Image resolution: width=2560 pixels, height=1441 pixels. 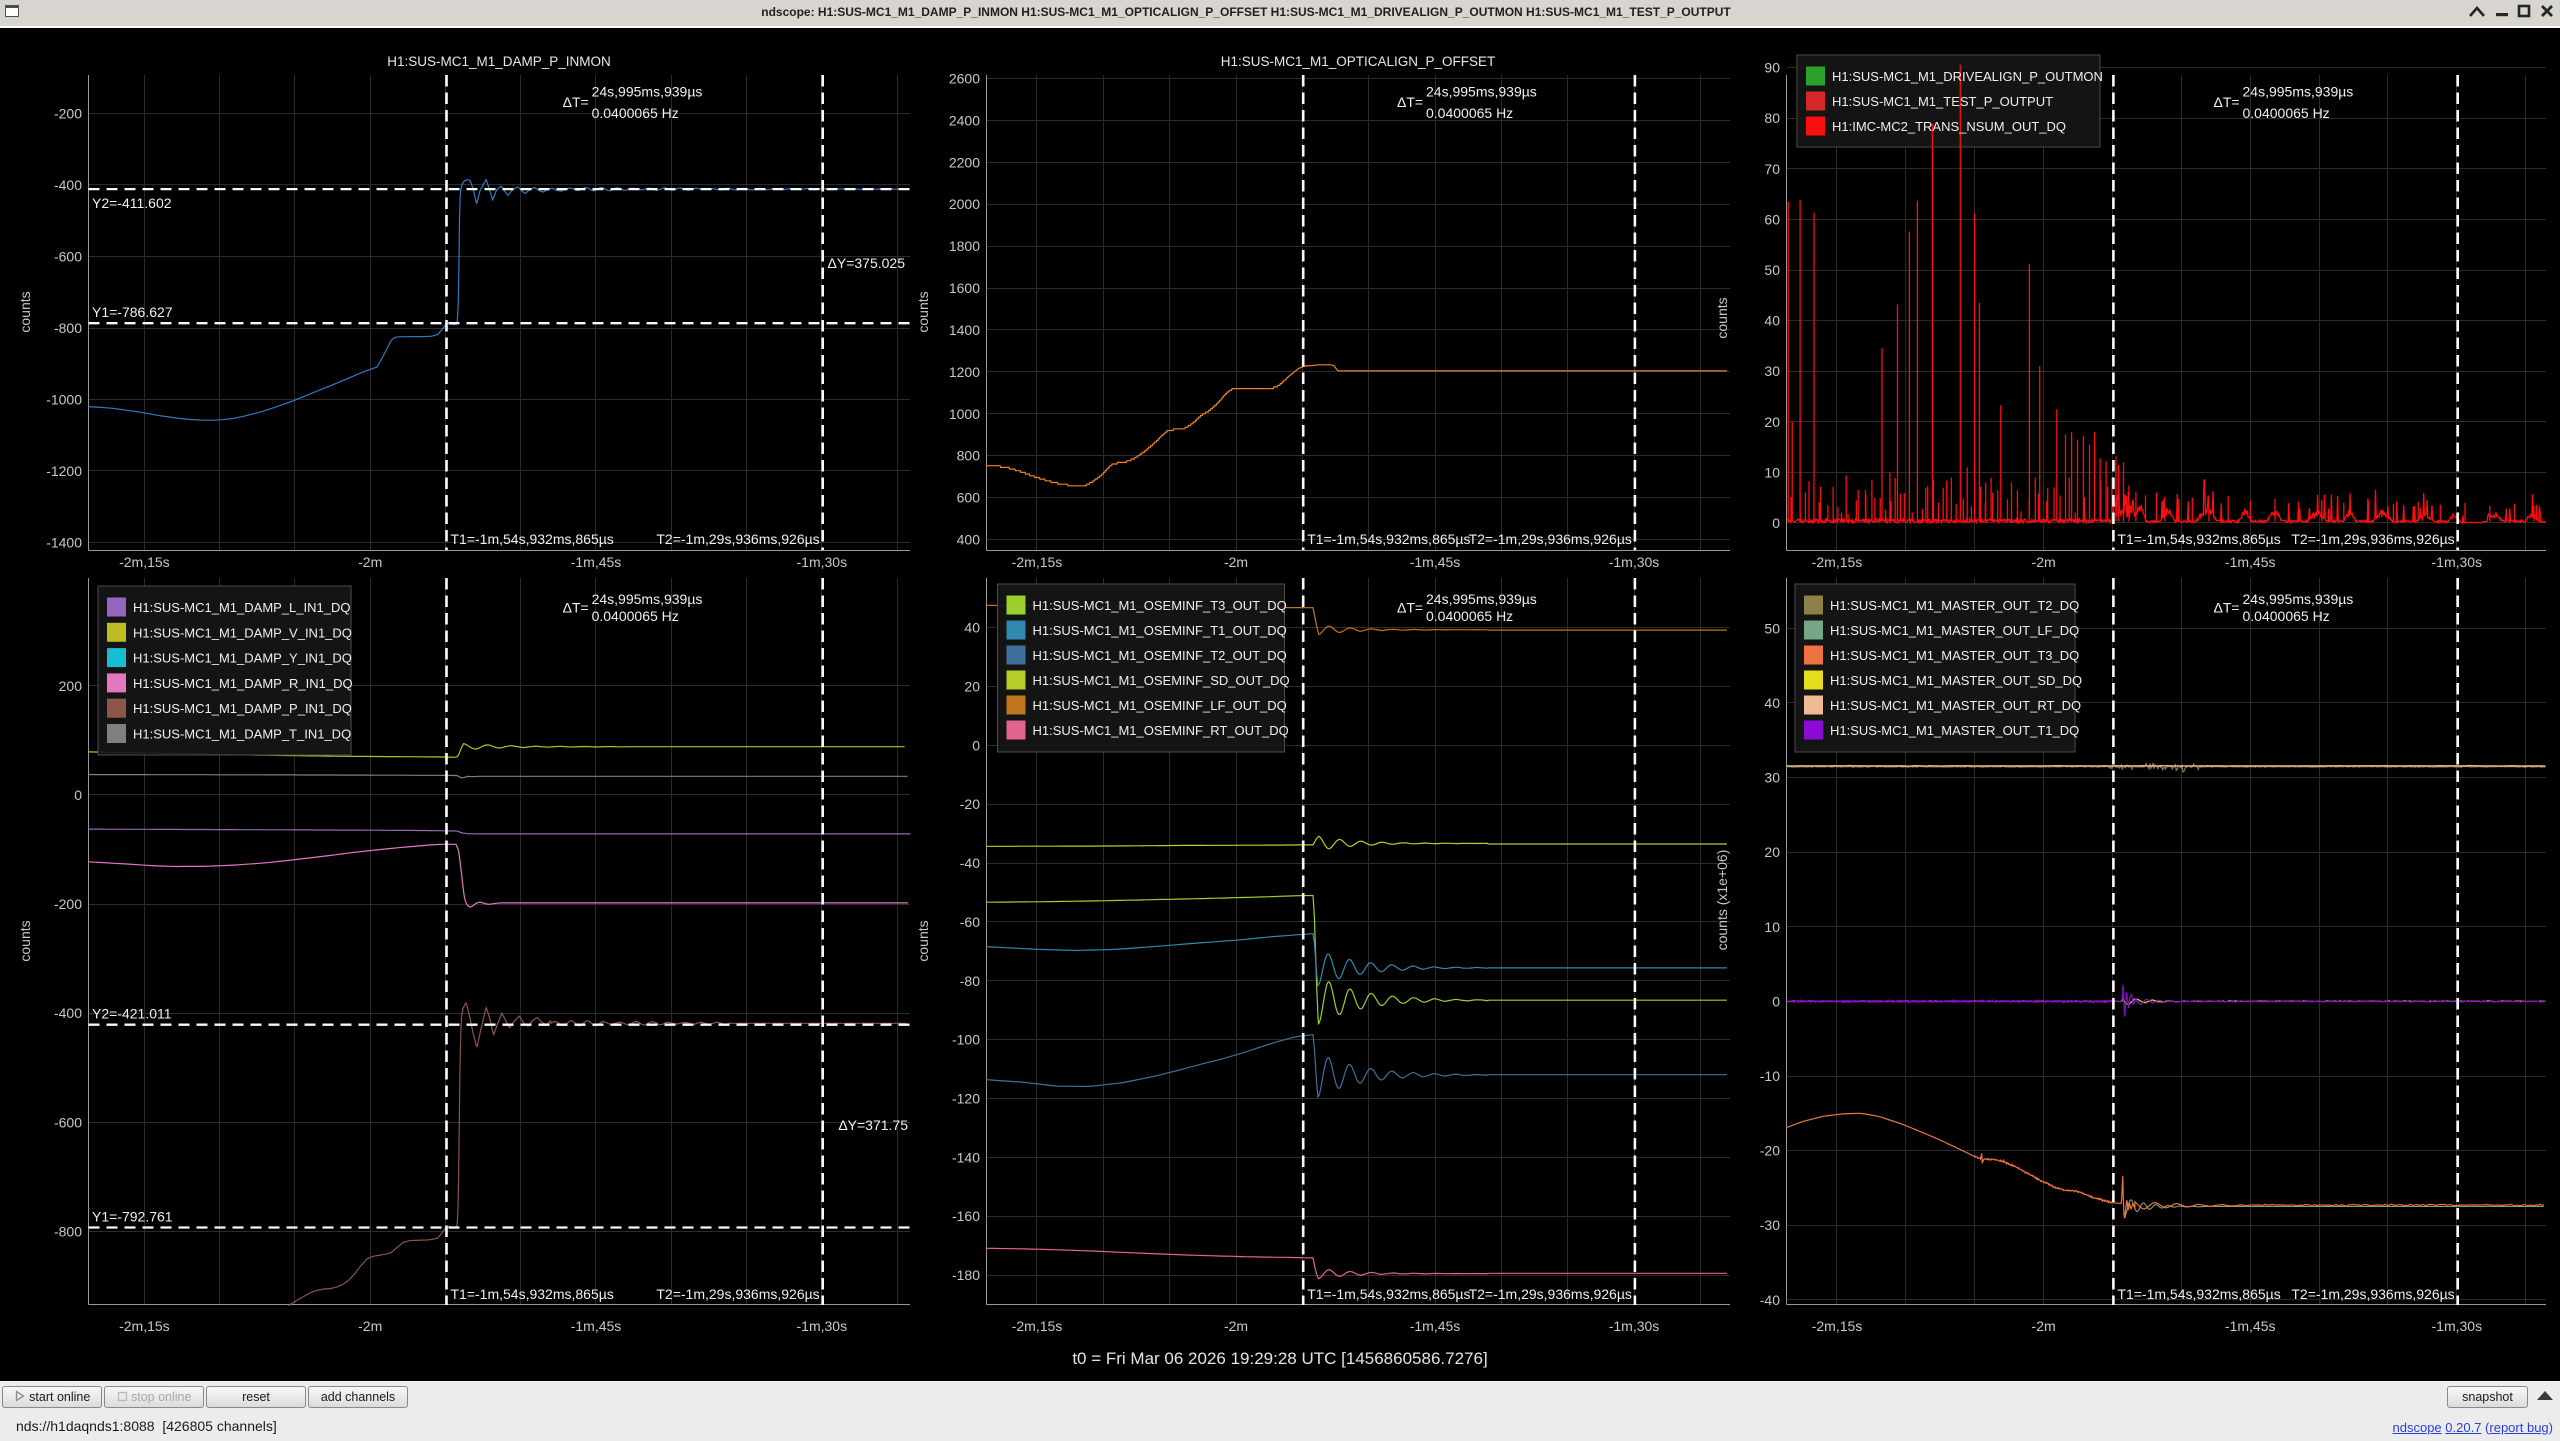 What do you see at coordinates (1160, 705) in the screenshot?
I see `svg-text:H1:SUS-MC1_M1_OSEMINF_LF_OUT_D: H1:SUS-MC1_M1_OSEMINF_LF_OUT_DQ` at bounding box center [1160, 705].